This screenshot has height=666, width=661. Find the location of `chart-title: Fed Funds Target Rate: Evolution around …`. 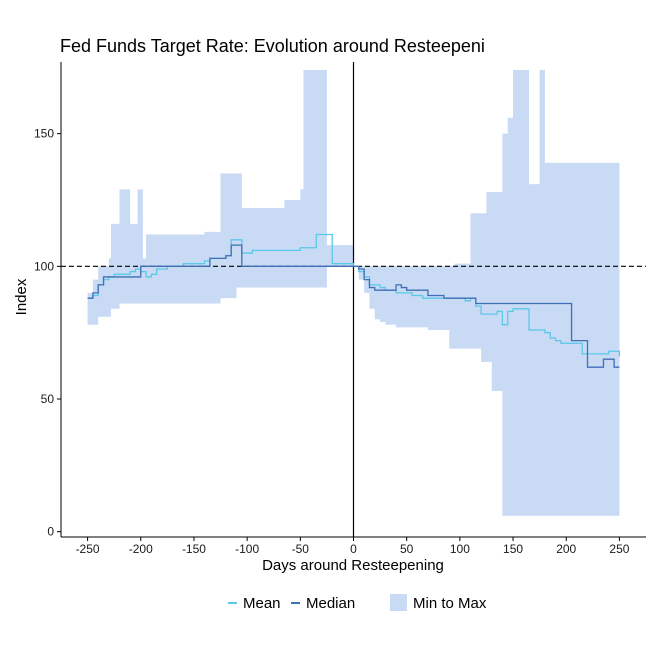

chart-title: Fed Funds Target Rate: Evolution around … is located at coordinates (272, 46).